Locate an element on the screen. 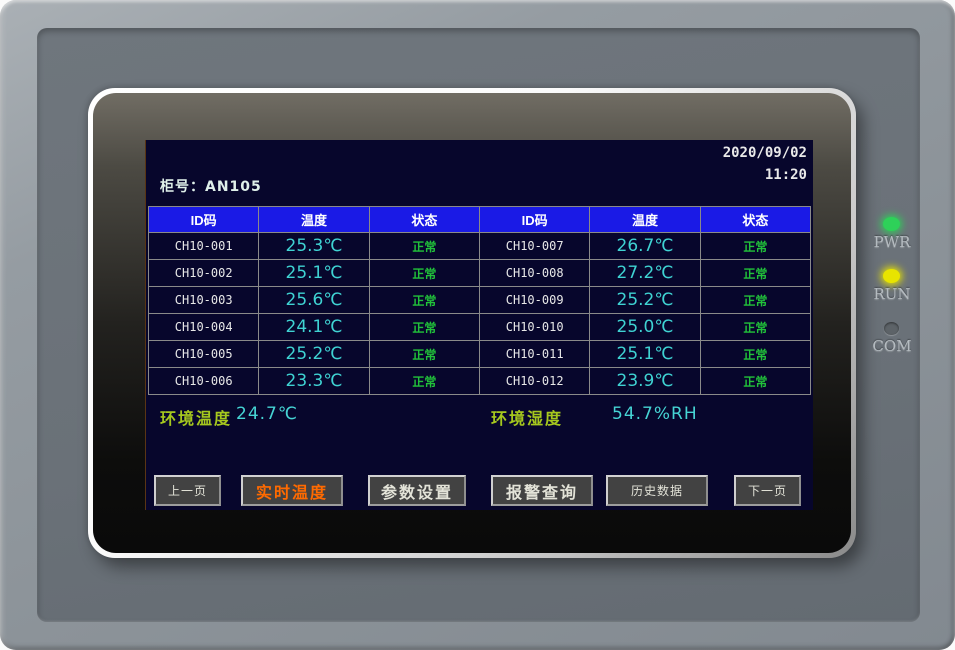 The height and width of the screenshot is (650, 955). table-row: CH10-003 25.6℃ 正常 CH10-009 25.2℃ 正常 is located at coordinates (479, 300).